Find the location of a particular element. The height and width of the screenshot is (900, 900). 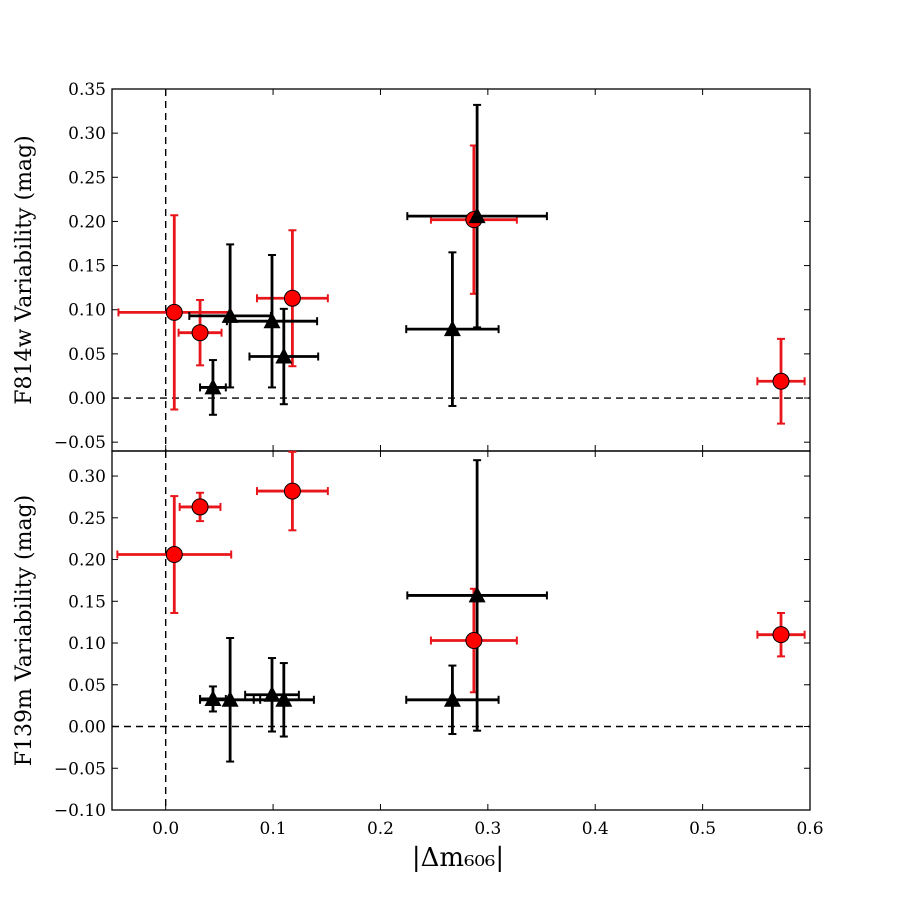

x-tick-label: 0.2 is located at coordinates (380, 829).